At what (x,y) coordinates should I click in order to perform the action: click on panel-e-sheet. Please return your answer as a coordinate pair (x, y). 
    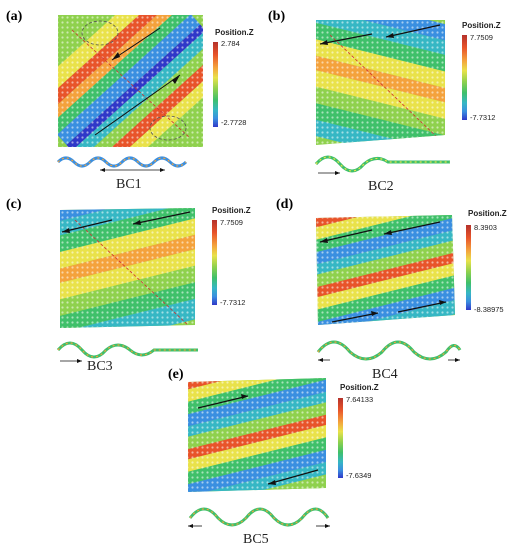
    Looking at the image, I should click on (257, 435).